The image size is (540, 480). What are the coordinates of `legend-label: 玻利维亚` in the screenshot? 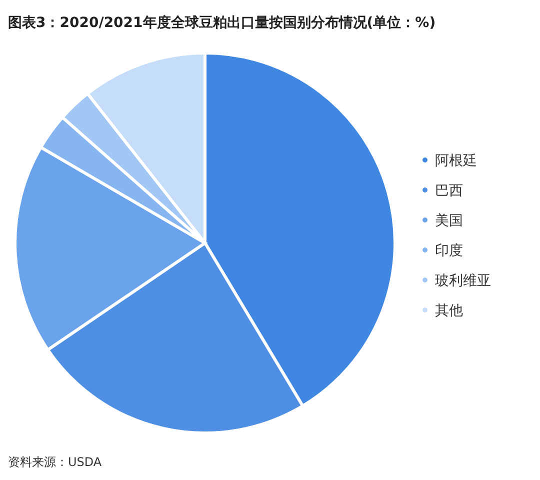 It's located at (463, 281).